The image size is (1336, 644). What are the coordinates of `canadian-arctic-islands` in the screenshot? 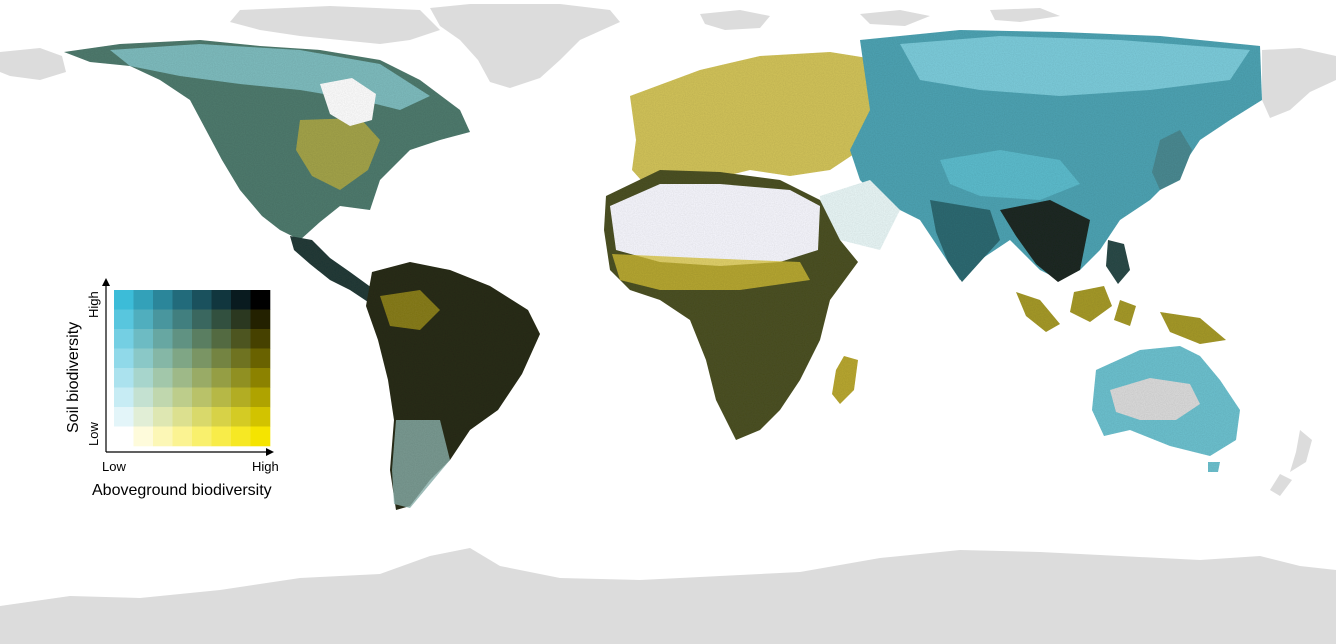 It's located at (335, 25).